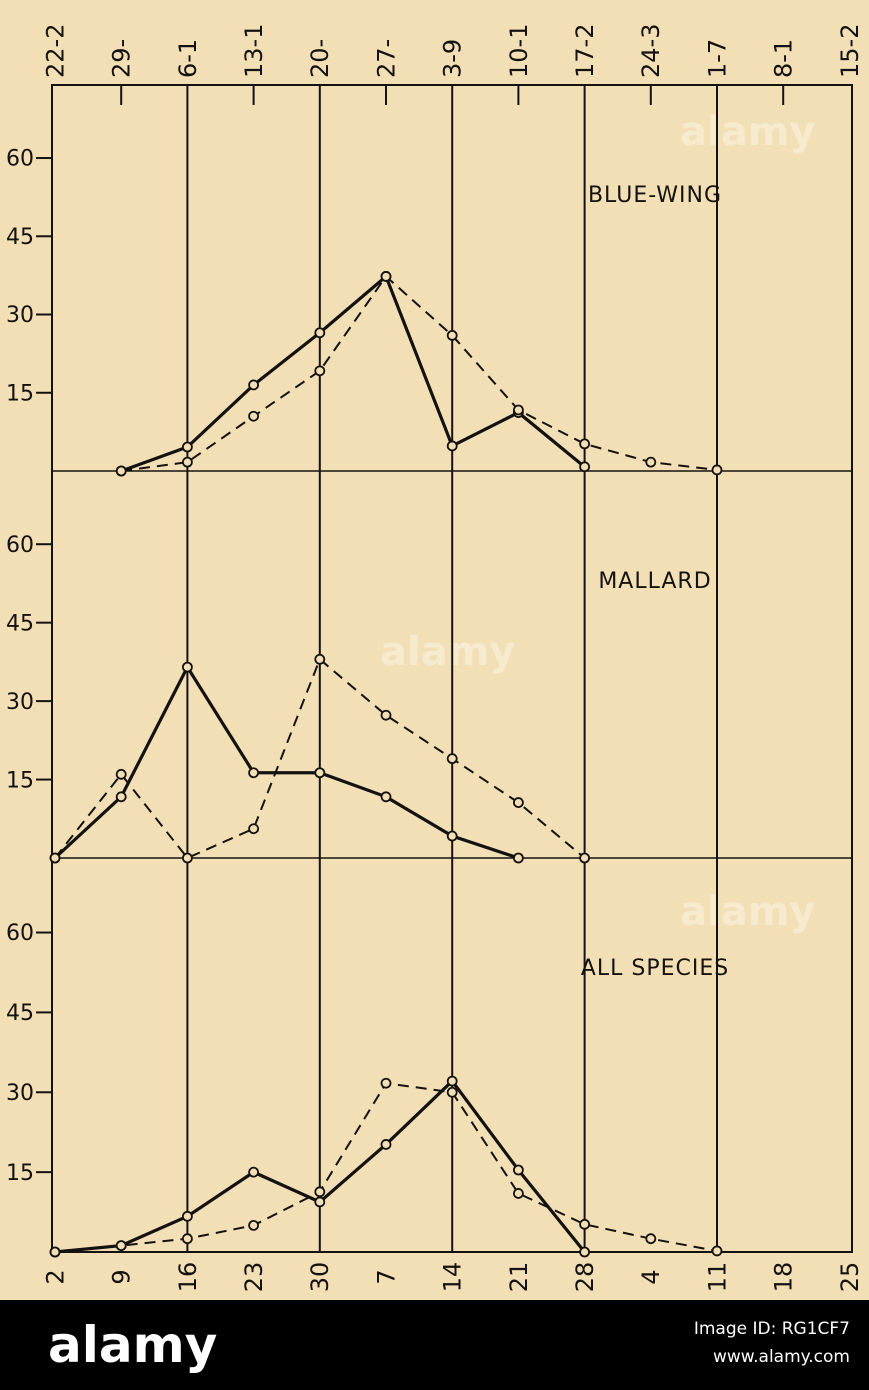 The image size is (869, 1390). What do you see at coordinates (781, 1357) in the screenshot?
I see `site-url: www.alamy.com` at bounding box center [781, 1357].